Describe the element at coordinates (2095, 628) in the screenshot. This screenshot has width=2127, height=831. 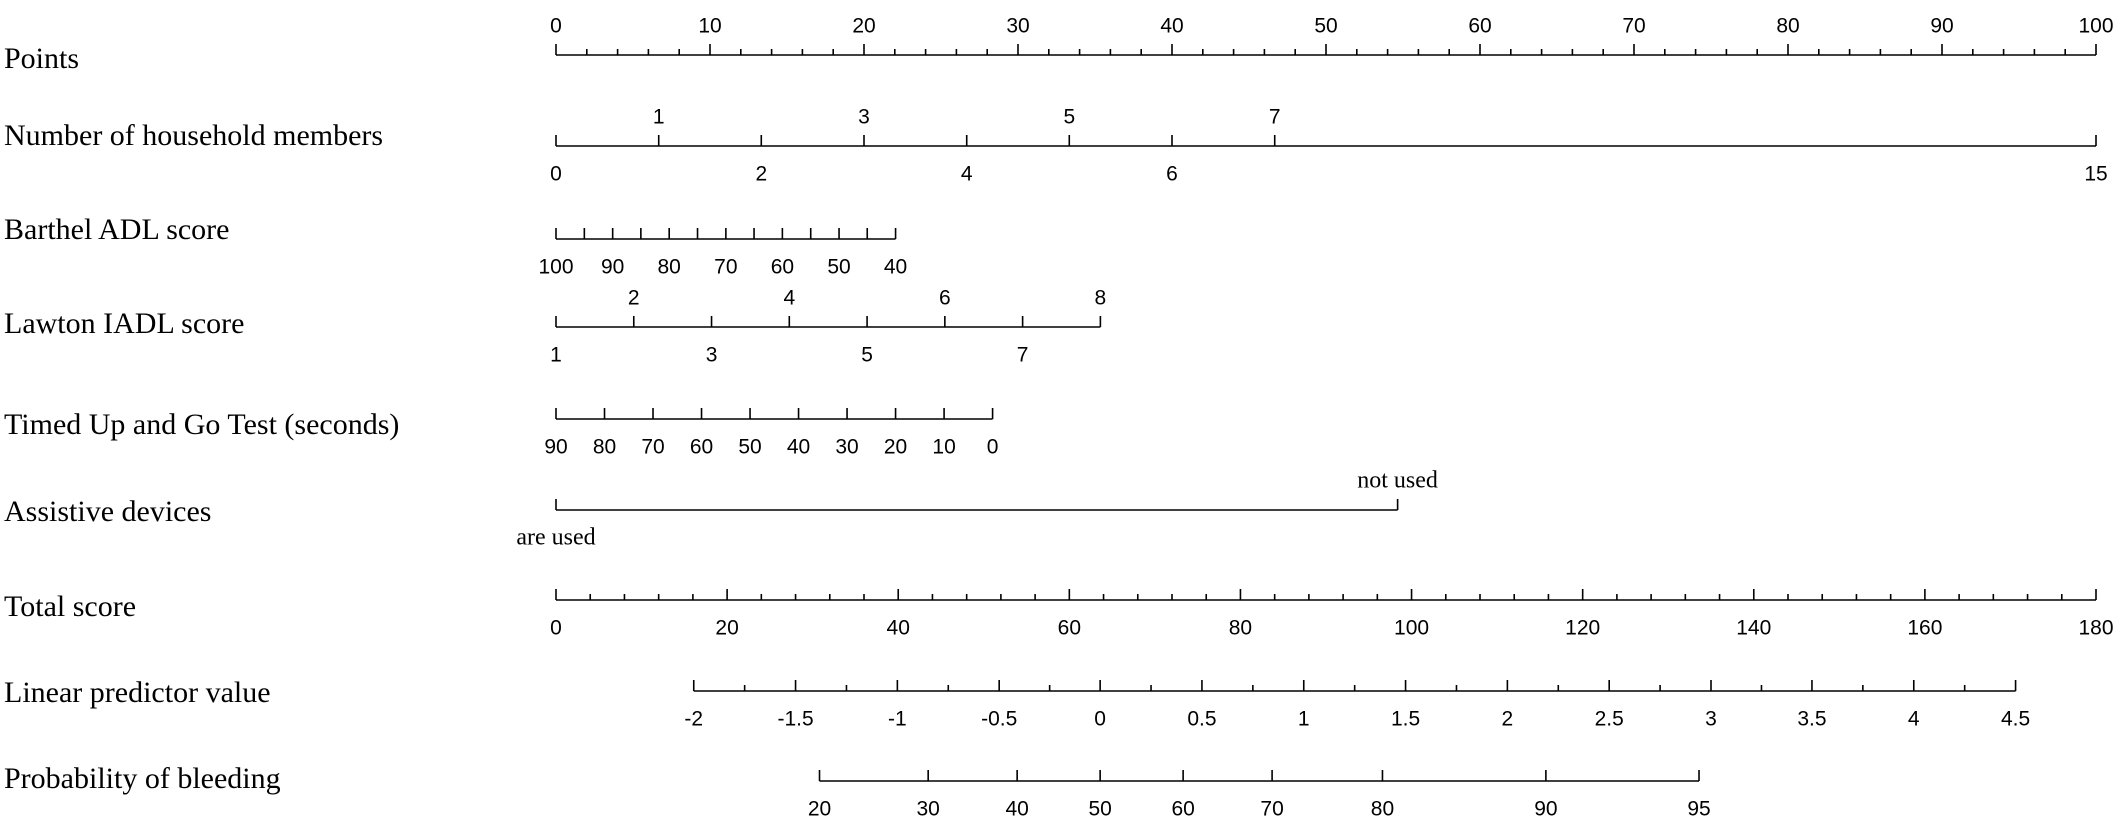
I see `tick-label: 180` at that location.